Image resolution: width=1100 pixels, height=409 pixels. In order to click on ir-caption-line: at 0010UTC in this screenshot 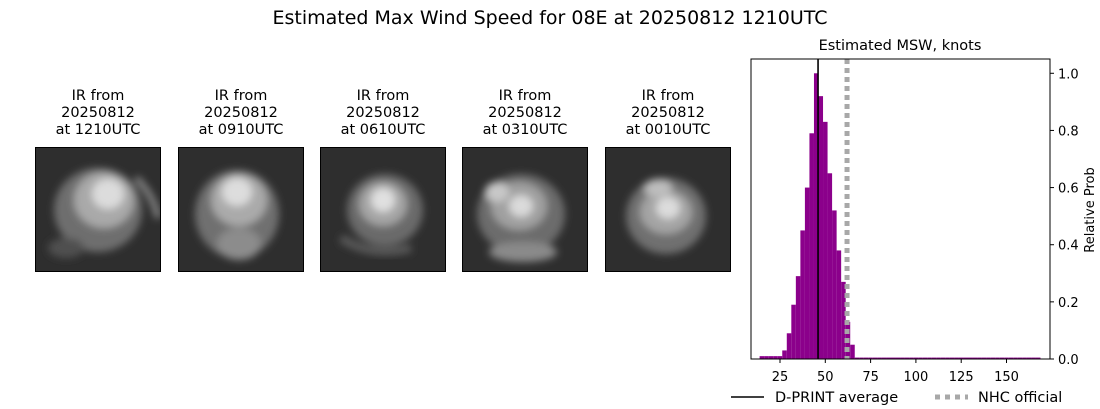, I will do `click(668, 130)`.